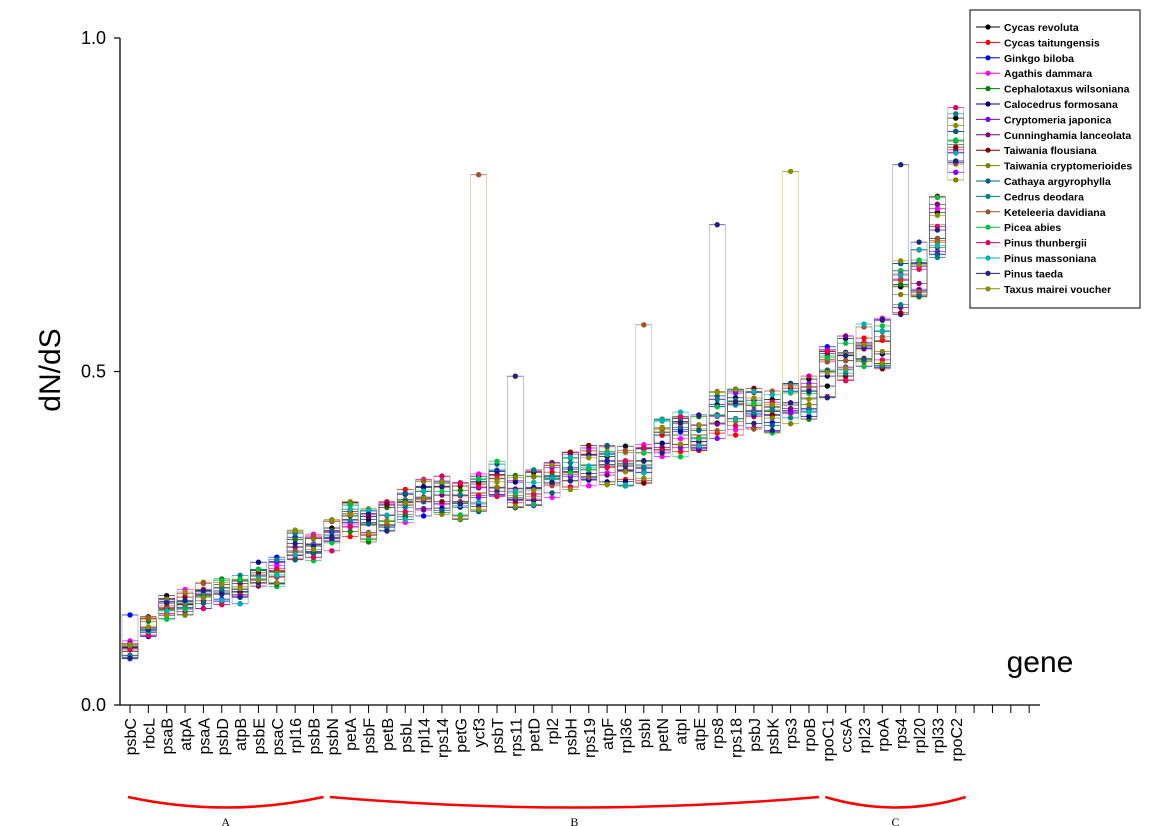 This screenshot has height=826, width=1150. I want to click on gene-label-rps11: rps11, so click(516, 737).